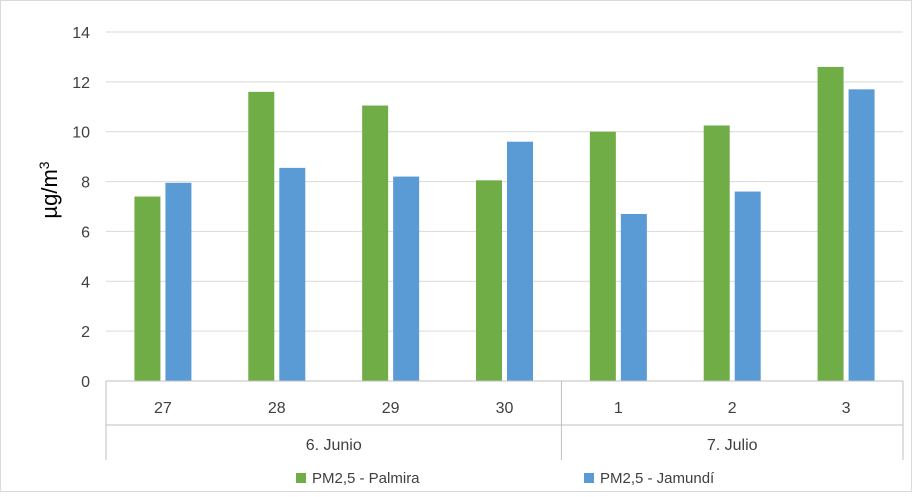 This screenshot has height=497, width=912. What do you see at coordinates (49, 193) in the screenshot?
I see `y-axis-label-text: µg/m` at bounding box center [49, 193].